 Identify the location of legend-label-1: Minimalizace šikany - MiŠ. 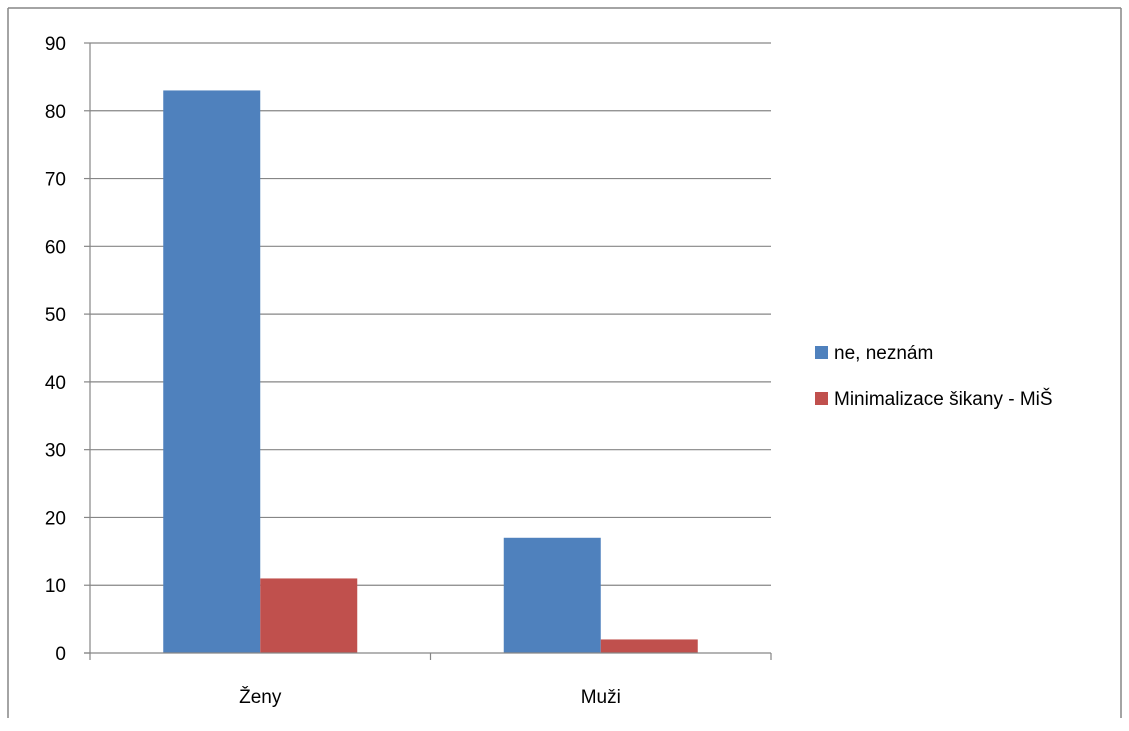
(943, 399).